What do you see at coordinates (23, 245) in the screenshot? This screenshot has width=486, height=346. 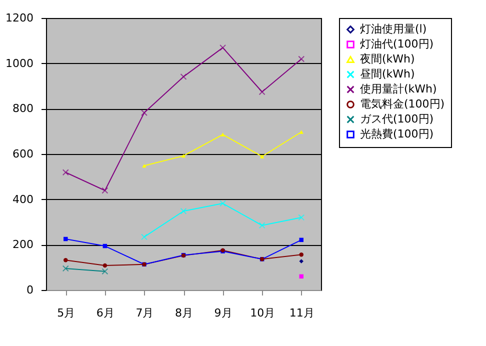 I see `y-tick-label: 200` at bounding box center [23, 245].